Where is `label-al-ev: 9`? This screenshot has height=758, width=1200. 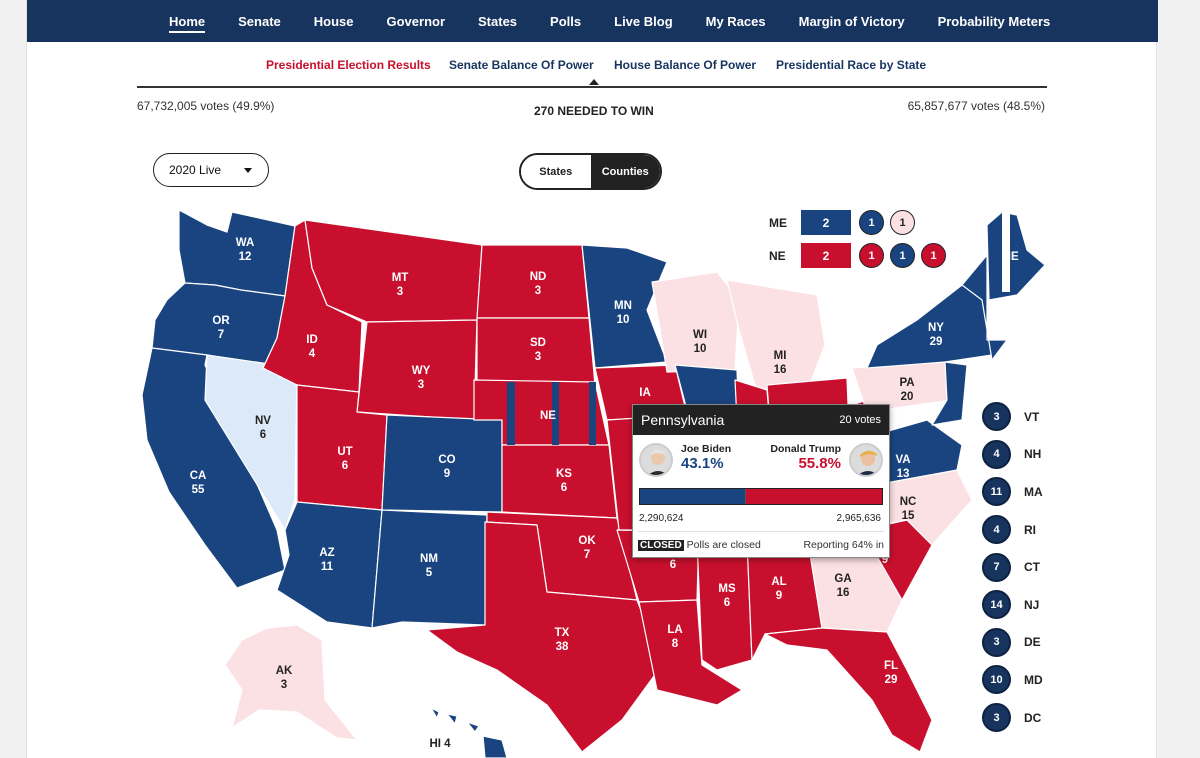 label-al-ev: 9 is located at coordinates (779, 596).